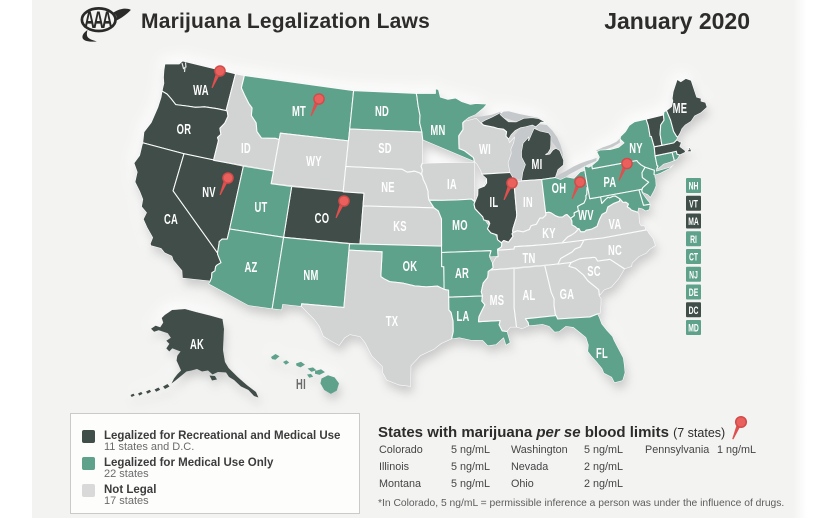 The width and height of the screenshot is (822, 522). I want to click on svg-text: WI, so click(485, 149).